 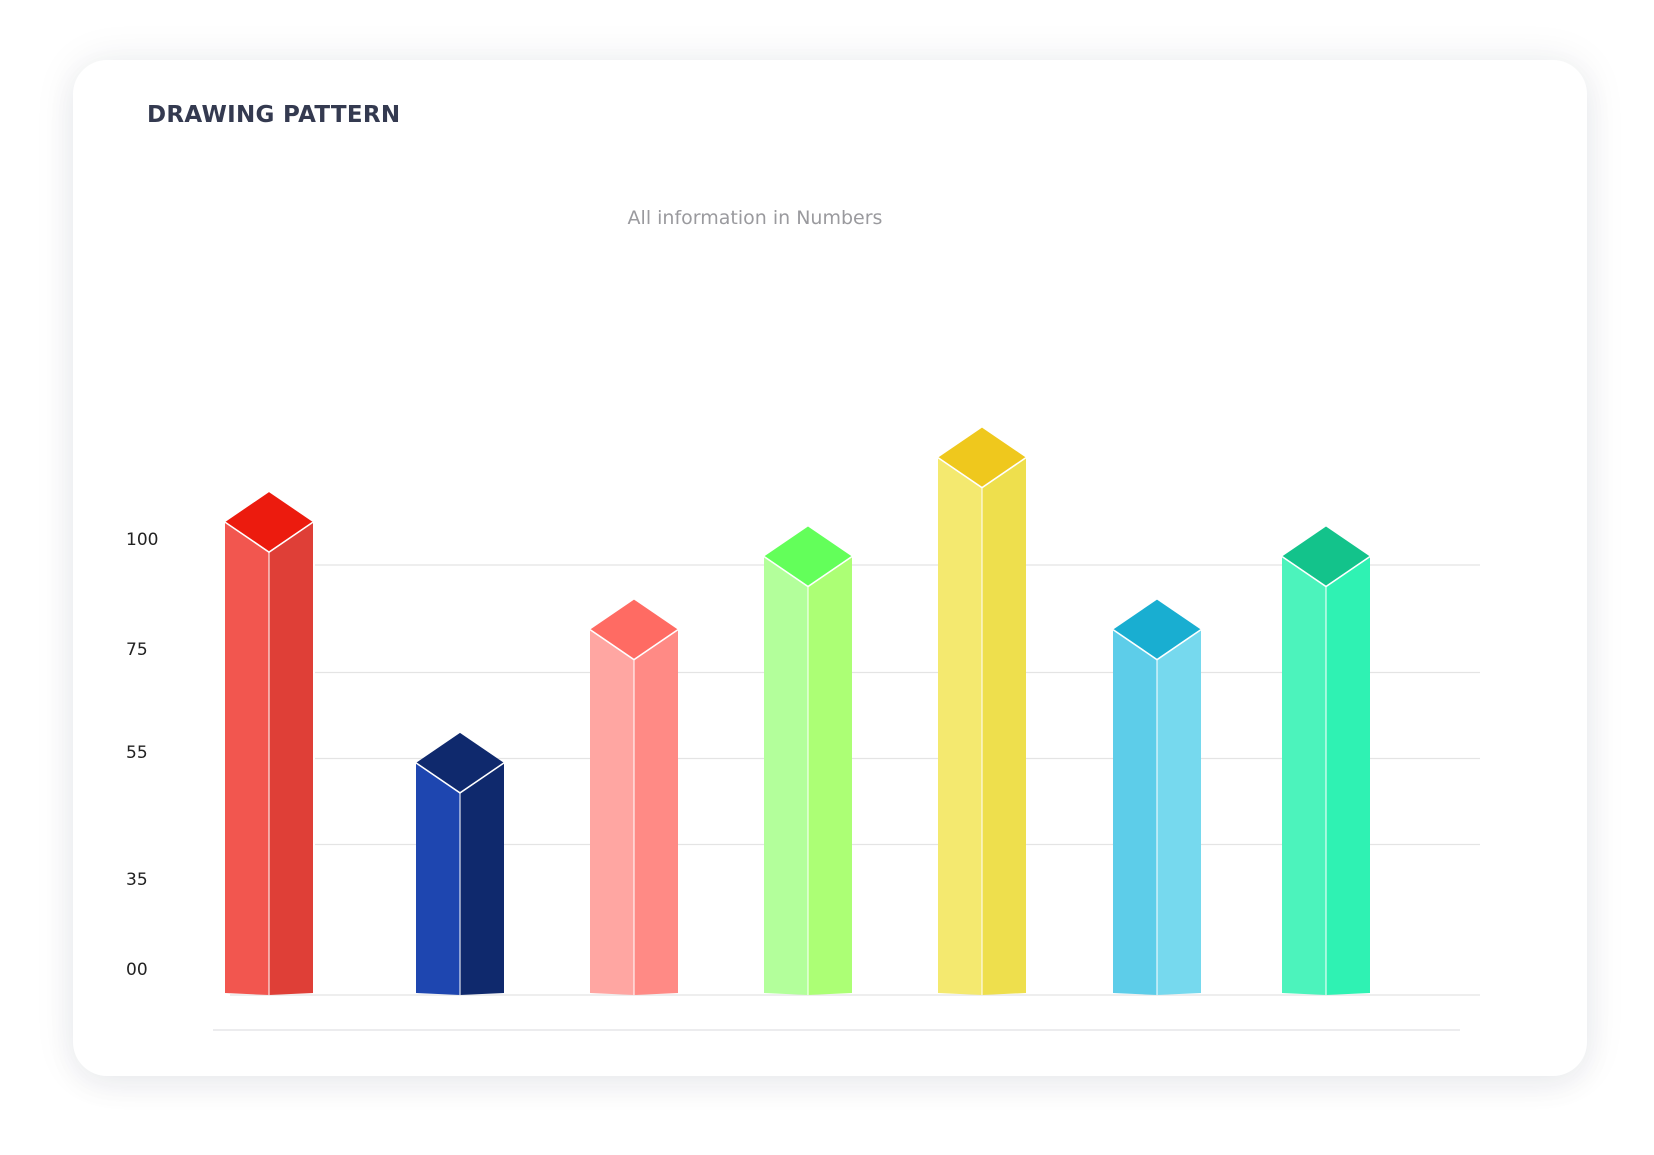 What do you see at coordinates (755, 218) in the screenshot?
I see `chart-subtitle: All information in Numbers` at bounding box center [755, 218].